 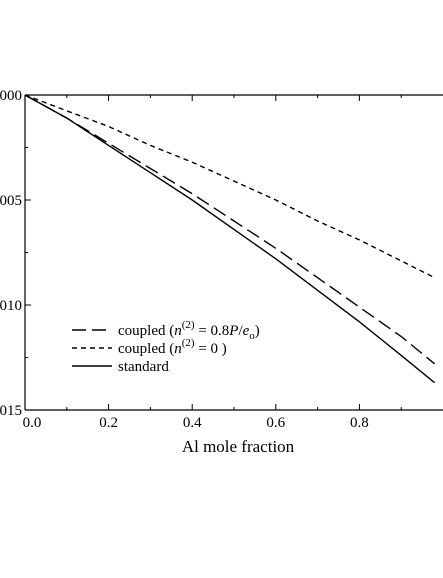 I want to click on legend-label-coupled_0: coupled (n(2) = 0 ), so click(x=172, y=347).